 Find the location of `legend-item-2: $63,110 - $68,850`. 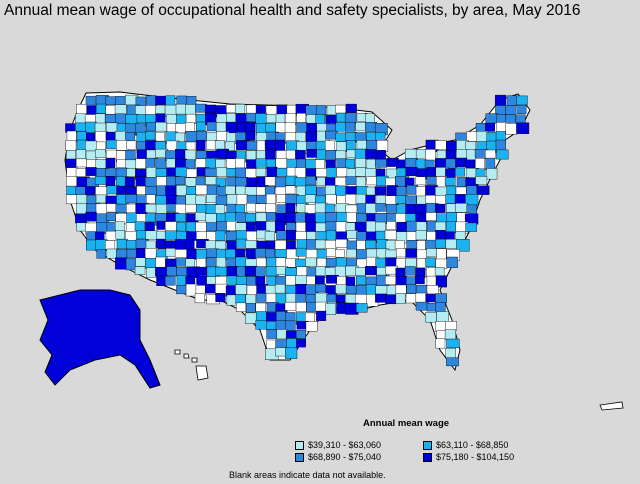

legend-item-2: $63,110 - $68,850 is located at coordinates (465, 445).